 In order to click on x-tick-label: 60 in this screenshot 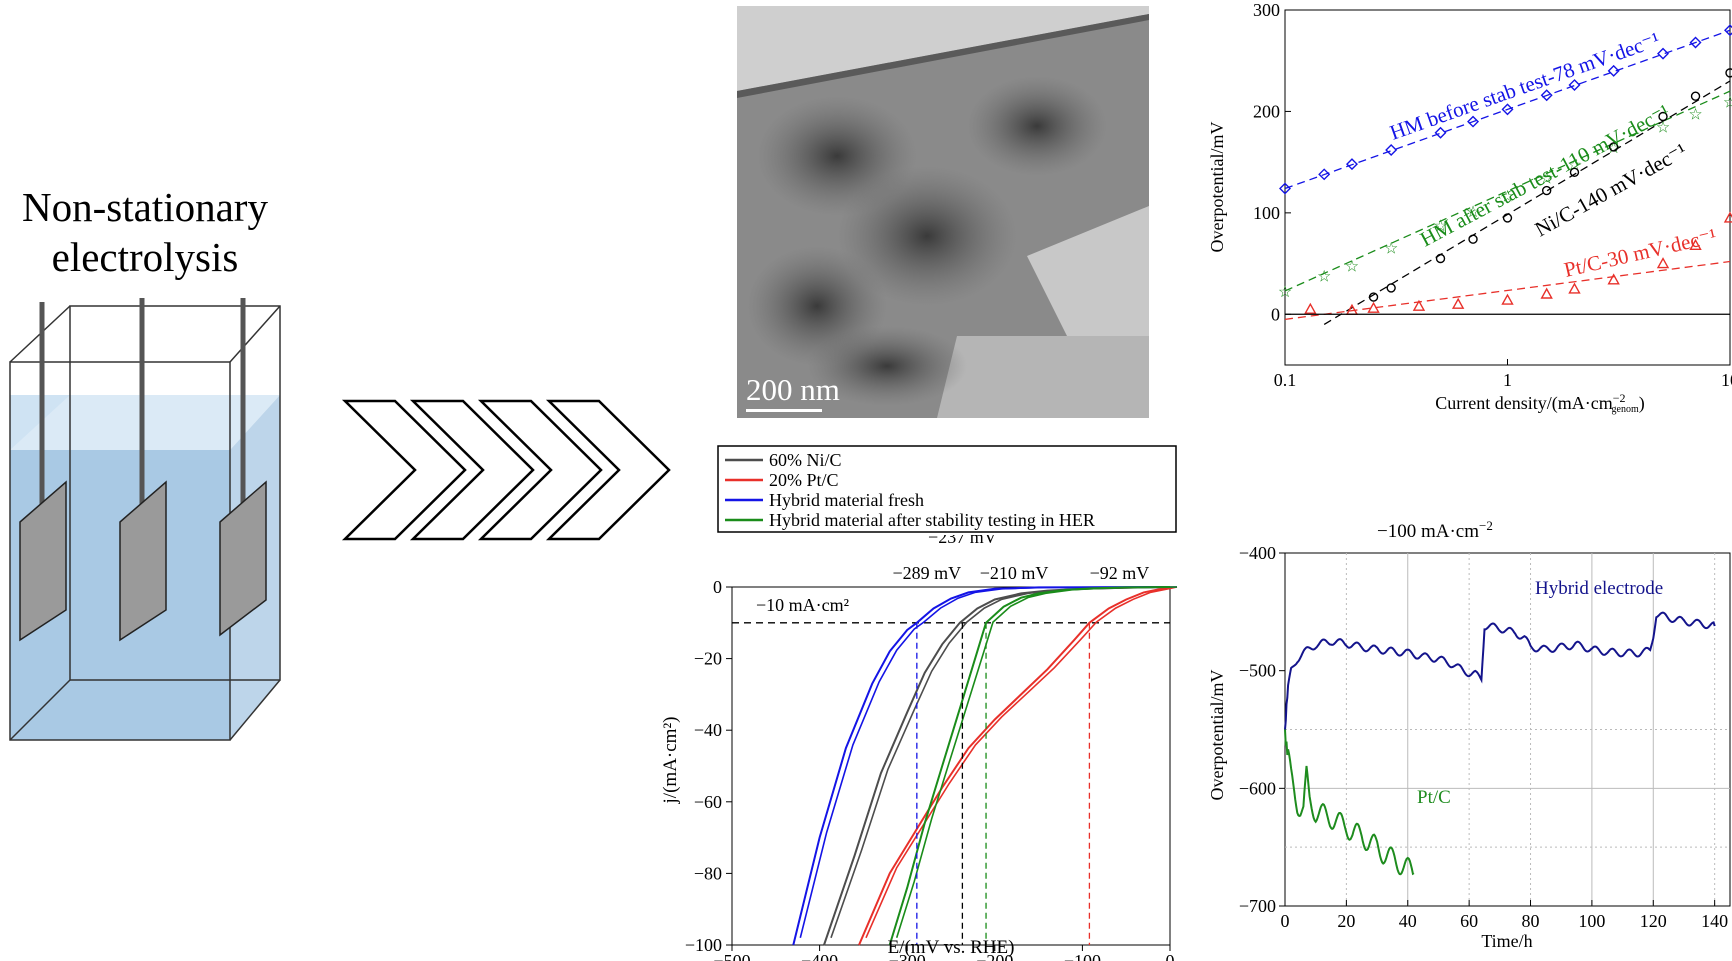, I will do `click(1469, 921)`.